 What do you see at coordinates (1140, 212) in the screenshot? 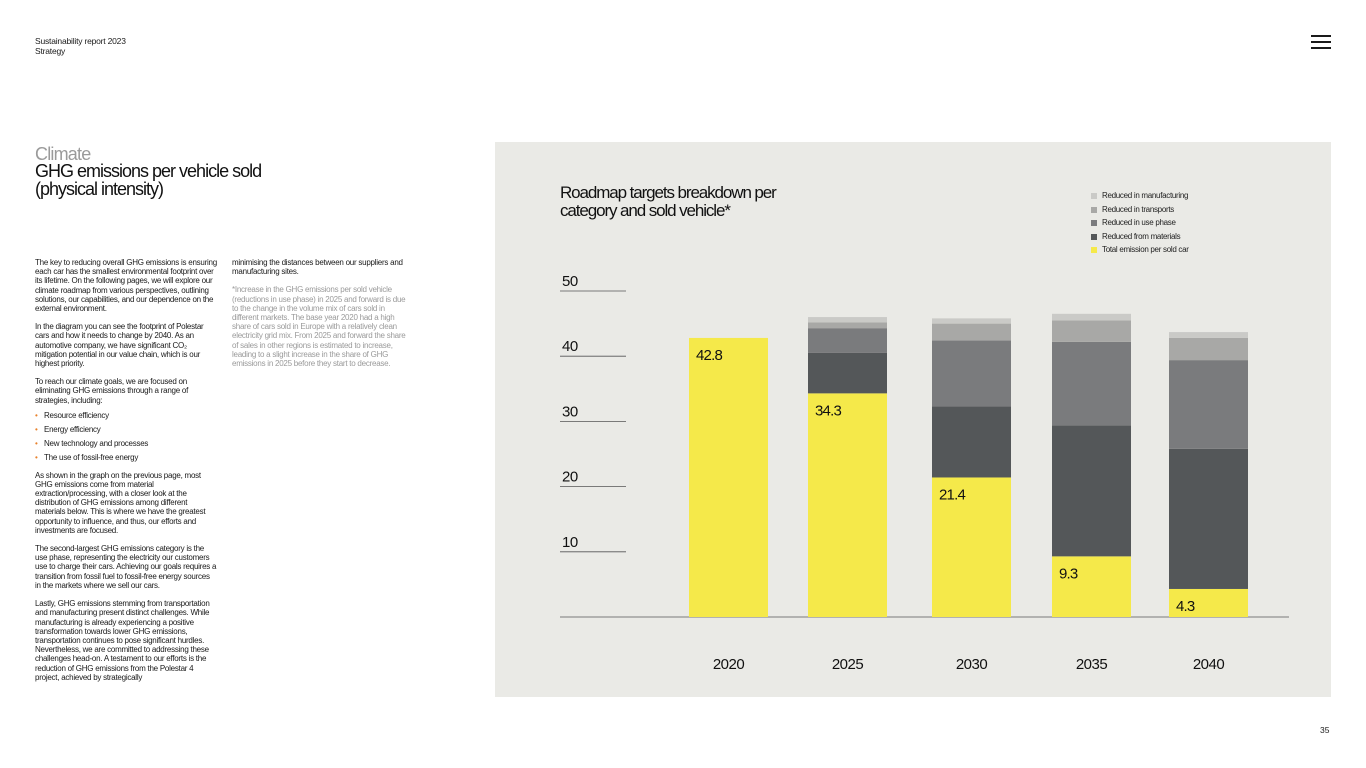
I see `legend-item: Reduced in transports` at bounding box center [1140, 212].